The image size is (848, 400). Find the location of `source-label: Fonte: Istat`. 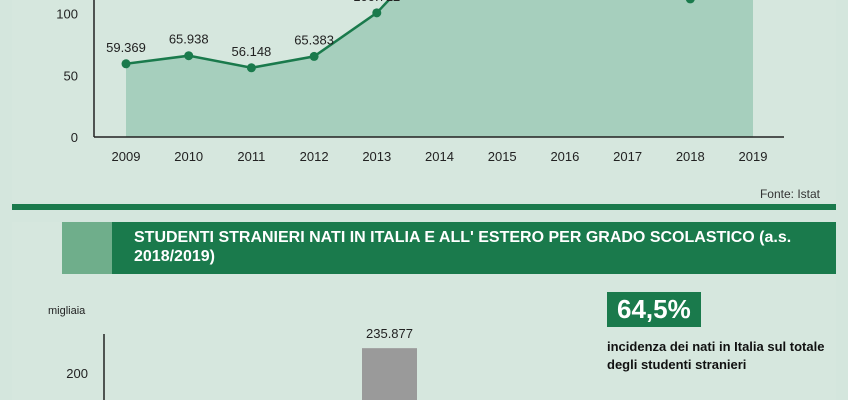

source-label: Fonte: Istat is located at coordinates (789, 194).